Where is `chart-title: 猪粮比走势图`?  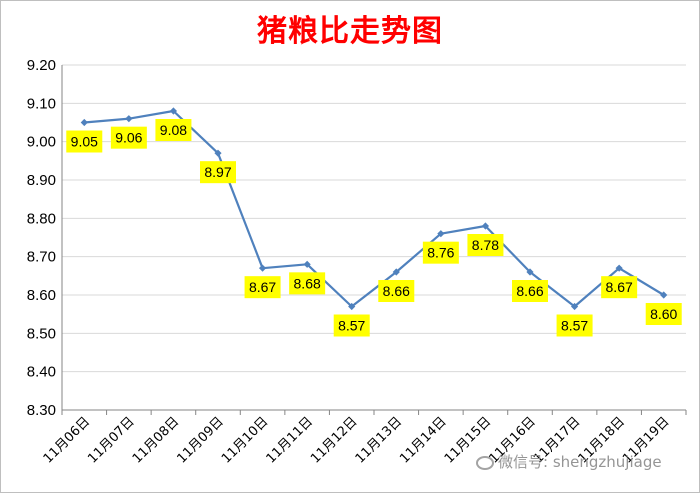
chart-title: 猪粮比走势图 is located at coordinates (350, 31).